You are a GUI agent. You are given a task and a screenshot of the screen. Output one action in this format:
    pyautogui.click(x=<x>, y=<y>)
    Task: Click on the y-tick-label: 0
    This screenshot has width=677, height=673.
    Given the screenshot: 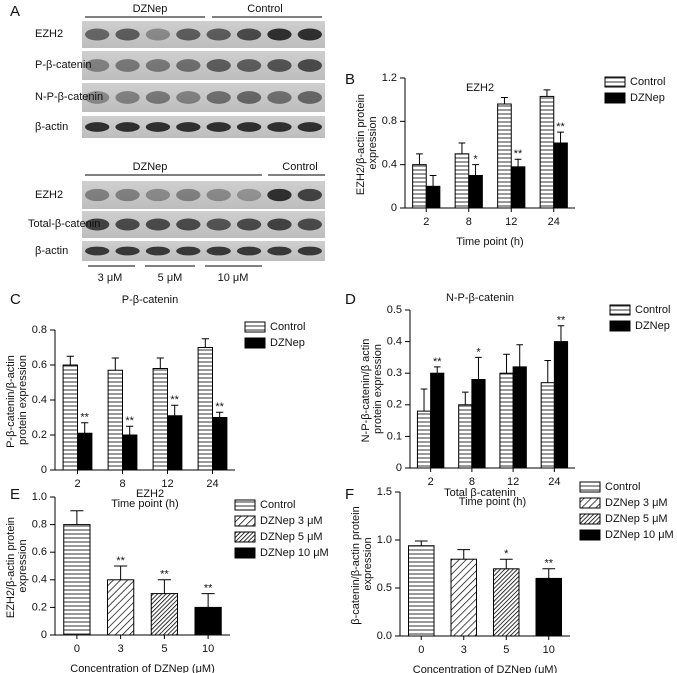 What is the action you would take?
    pyautogui.click(x=399, y=468)
    